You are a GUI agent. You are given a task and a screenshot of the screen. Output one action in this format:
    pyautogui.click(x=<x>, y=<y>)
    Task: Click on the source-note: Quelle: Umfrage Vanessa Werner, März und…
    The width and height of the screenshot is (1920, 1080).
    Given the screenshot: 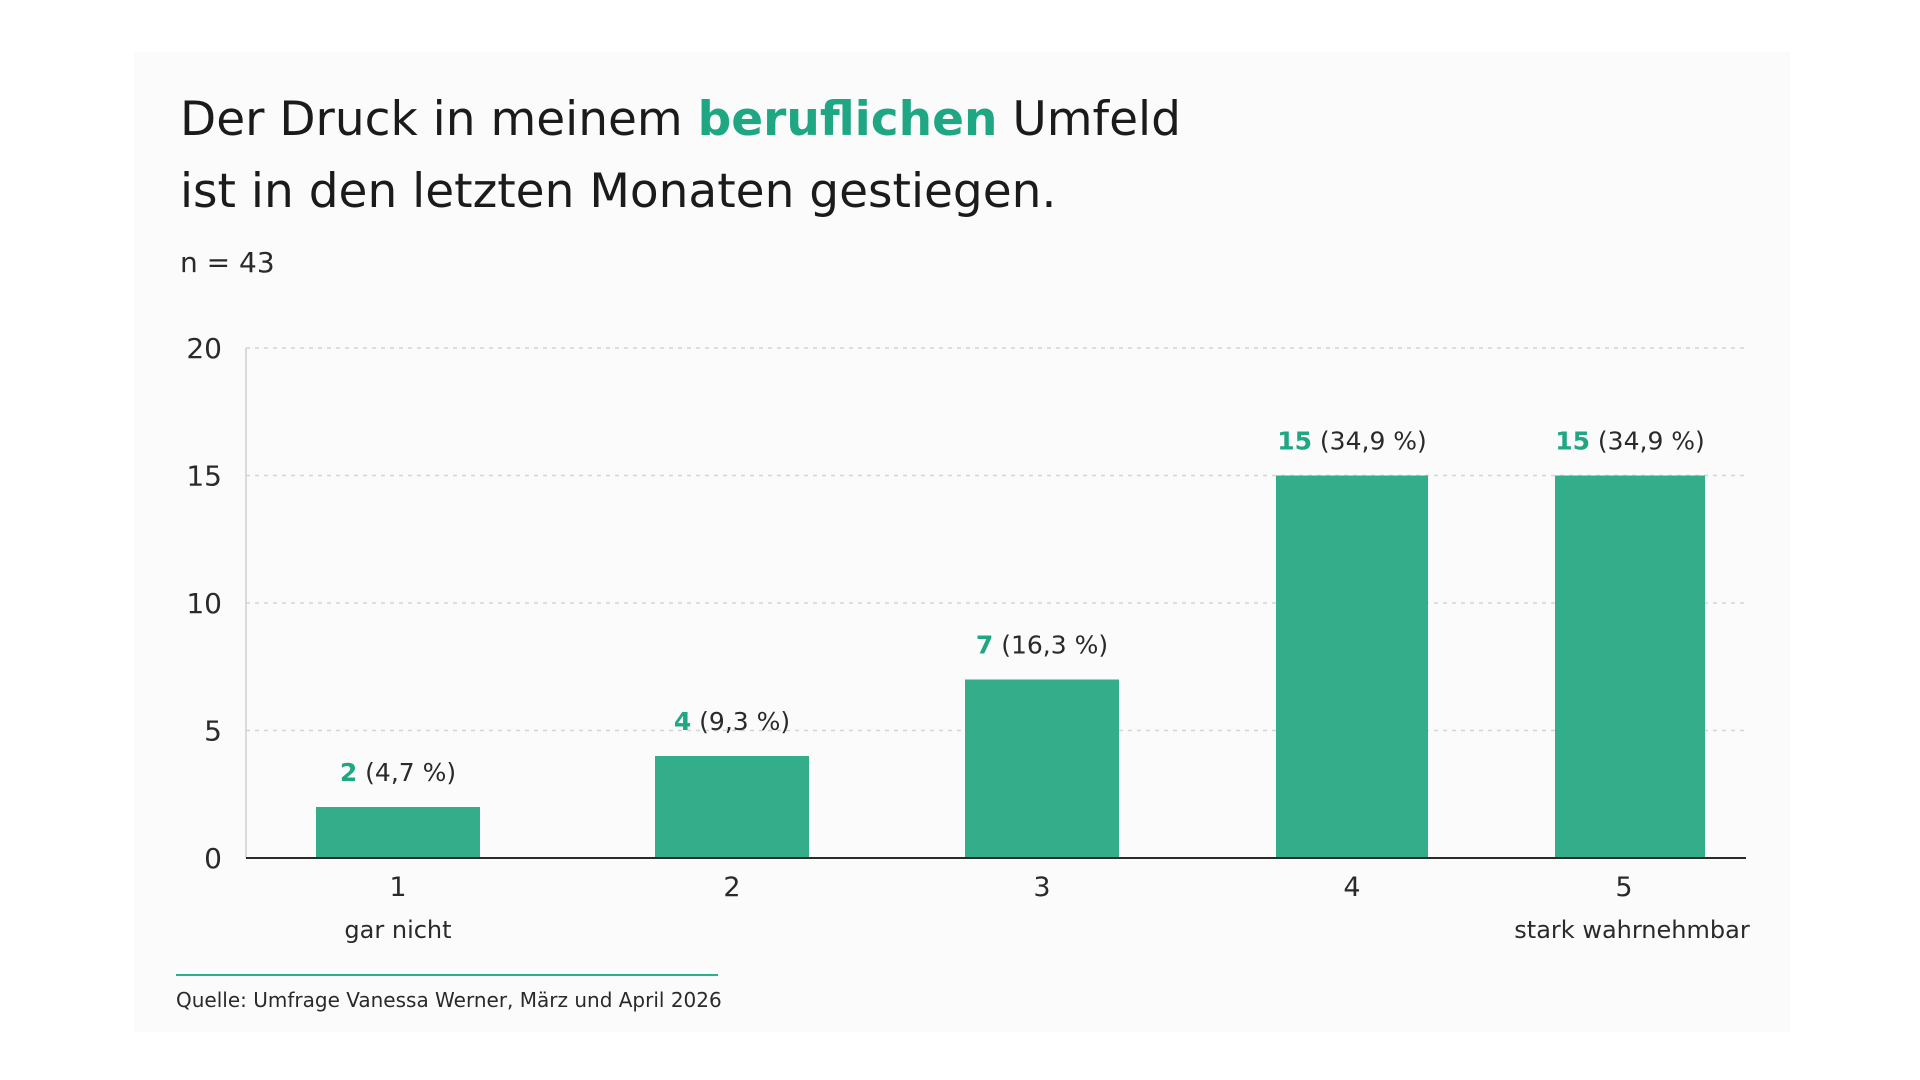 What is the action you would take?
    pyautogui.click(x=449, y=1000)
    